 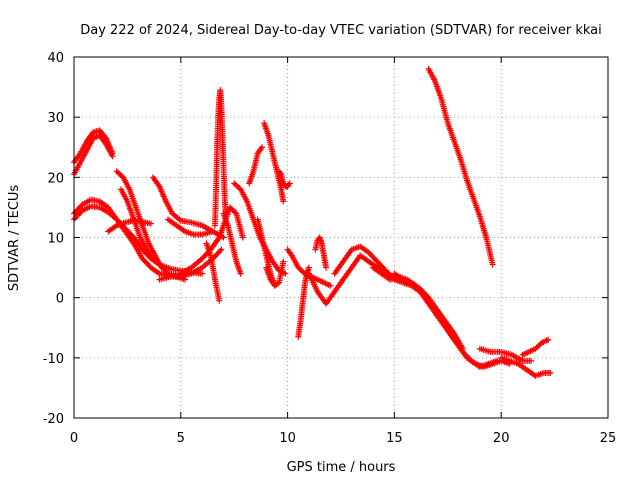 I want to click on y-tick-labels: -20 -10 0 10 20 30 40, so click(x=53, y=239).